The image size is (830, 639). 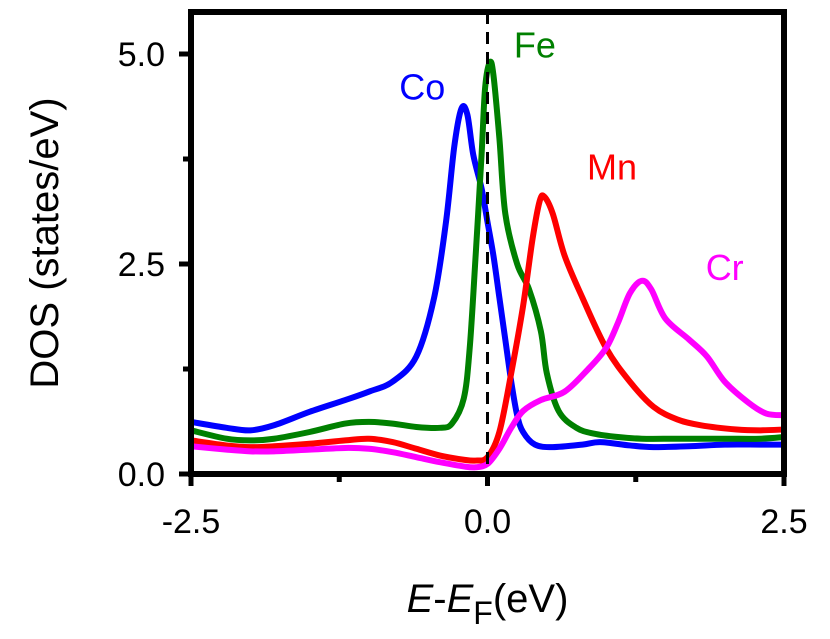 I want to click on y-axis-title: DOS (states/eV), so click(x=45, y=242).